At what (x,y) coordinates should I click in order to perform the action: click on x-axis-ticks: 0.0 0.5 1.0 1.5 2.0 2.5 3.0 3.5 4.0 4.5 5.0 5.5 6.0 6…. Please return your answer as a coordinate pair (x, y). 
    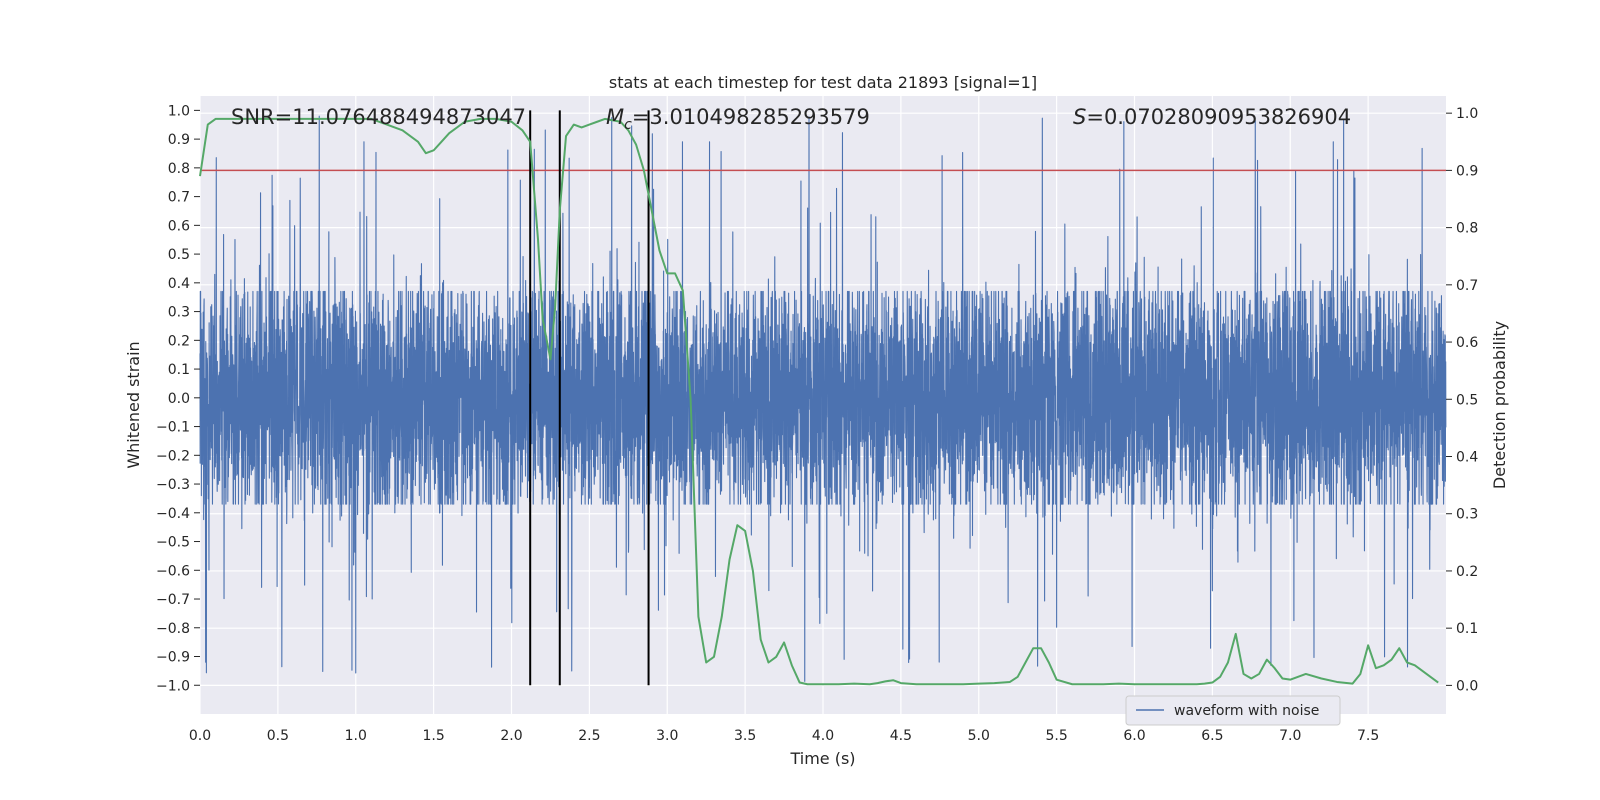
    Looking at the image, I should click on (784, 736).